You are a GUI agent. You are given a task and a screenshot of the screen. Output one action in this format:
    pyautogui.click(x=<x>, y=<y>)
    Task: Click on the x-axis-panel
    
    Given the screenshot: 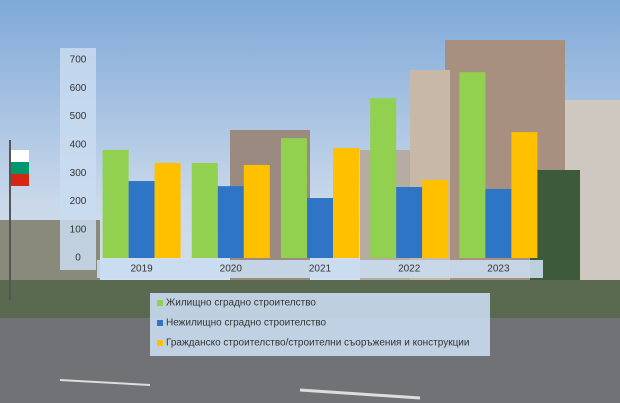 What is the action you would take?
    pyautogui.click(x=320, y=269)
    